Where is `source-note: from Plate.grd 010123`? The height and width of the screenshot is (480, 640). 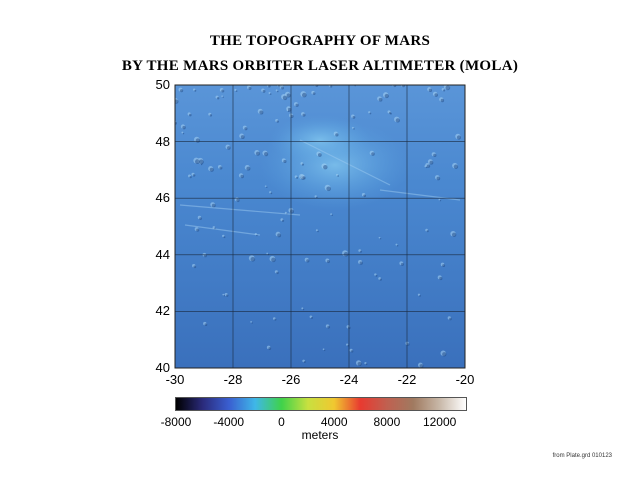 source-note: from Plate.grd 010123 is located at coordinates (582, 456).